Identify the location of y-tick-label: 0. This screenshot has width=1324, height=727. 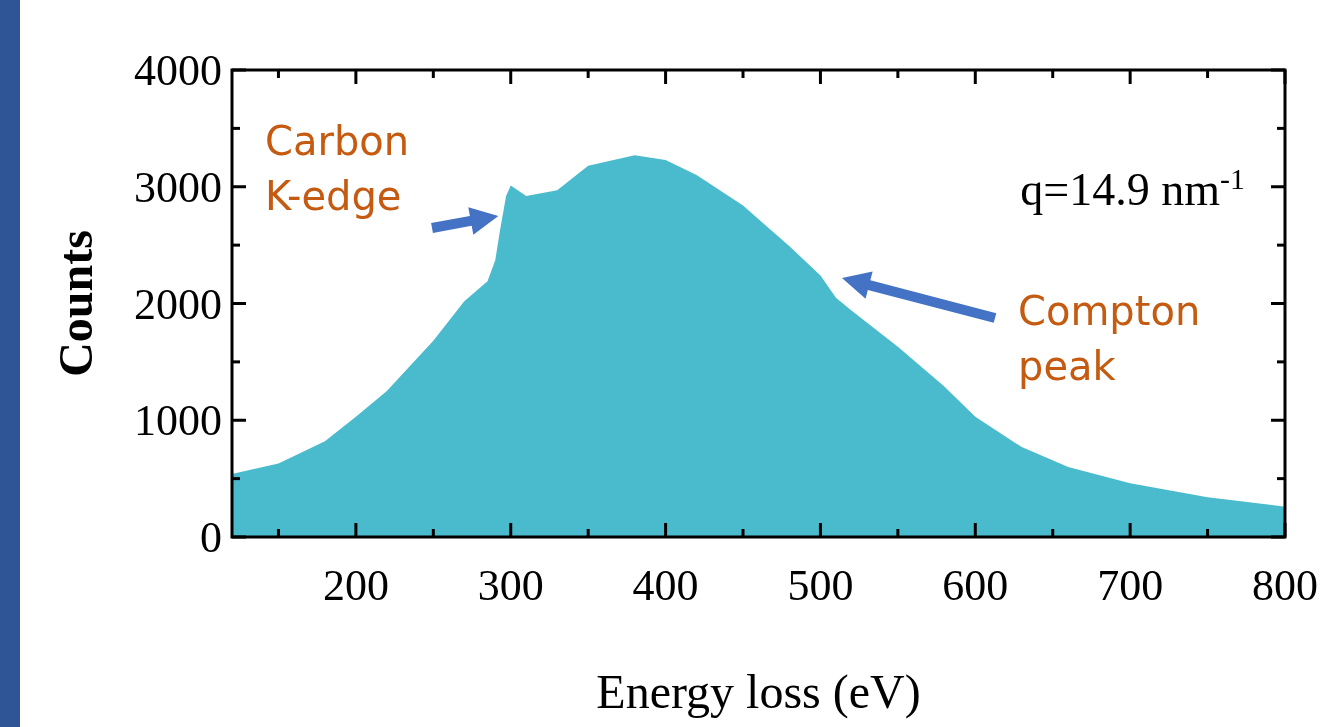
(211, 537).